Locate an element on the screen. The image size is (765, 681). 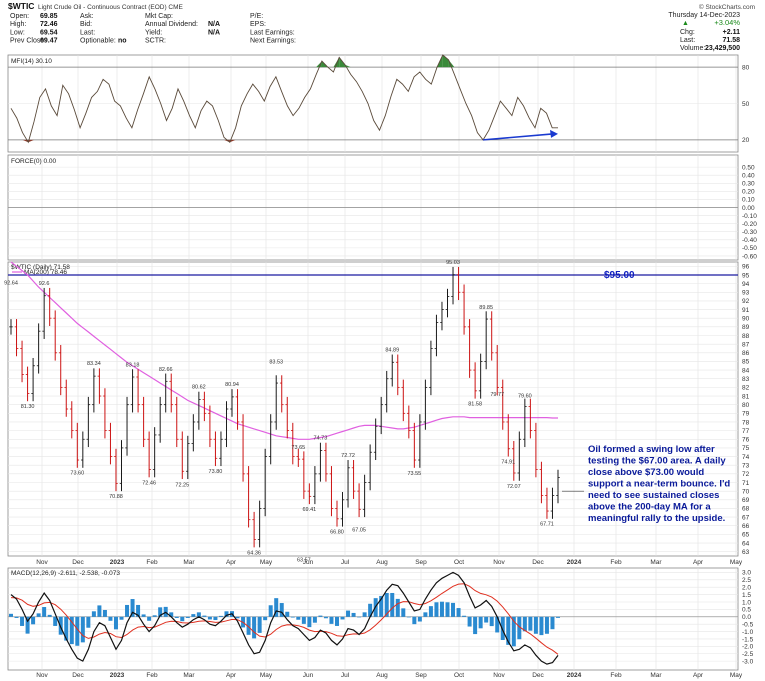
x-axis-bottom-label: Oct is located at coordinates (459, 675).